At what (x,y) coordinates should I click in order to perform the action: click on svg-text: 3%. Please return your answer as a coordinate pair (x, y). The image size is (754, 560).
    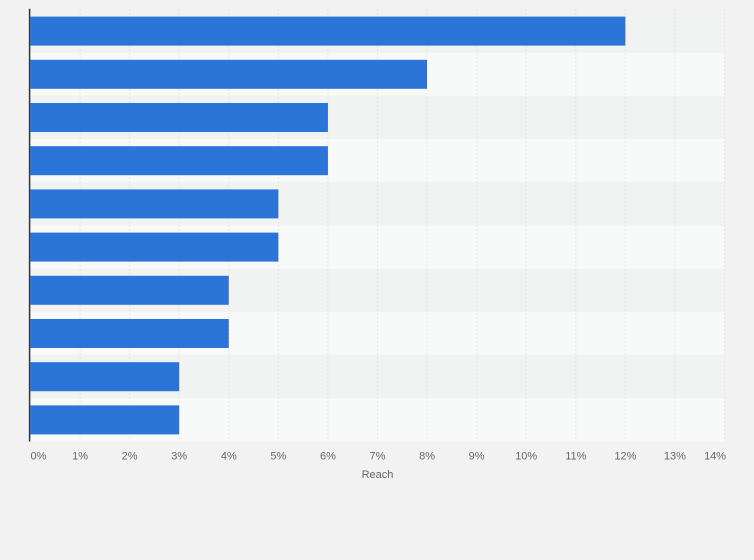
    Looking at the image, I should click on (179, 457).